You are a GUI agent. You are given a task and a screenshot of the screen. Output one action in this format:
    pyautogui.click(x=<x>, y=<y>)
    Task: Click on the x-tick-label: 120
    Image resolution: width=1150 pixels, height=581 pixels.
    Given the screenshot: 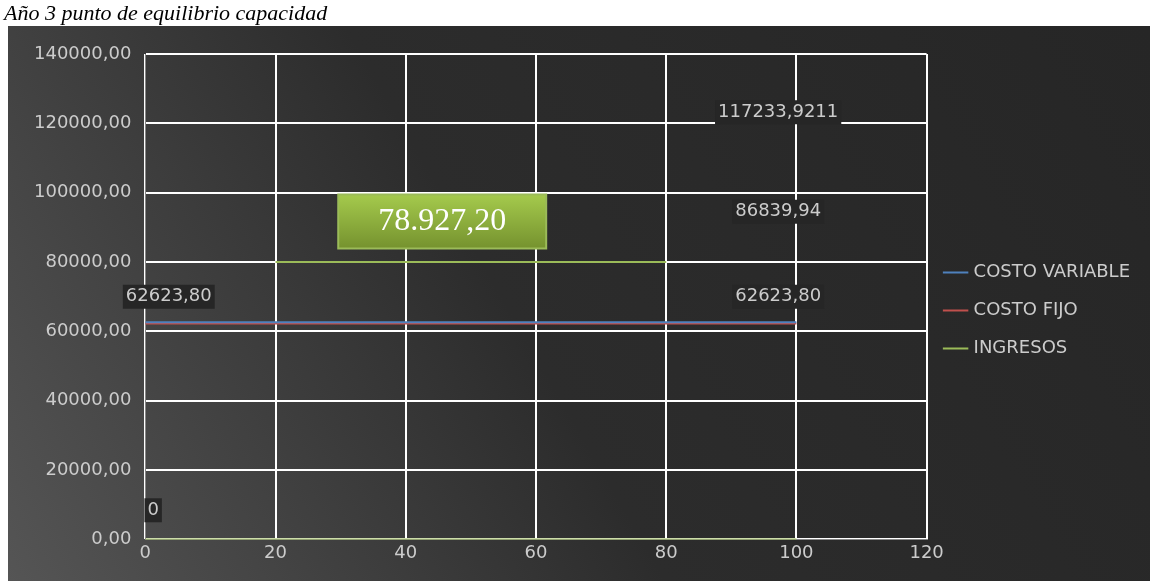 What is the action you would take?
    pyautogui.click(x=926, y=551)
    